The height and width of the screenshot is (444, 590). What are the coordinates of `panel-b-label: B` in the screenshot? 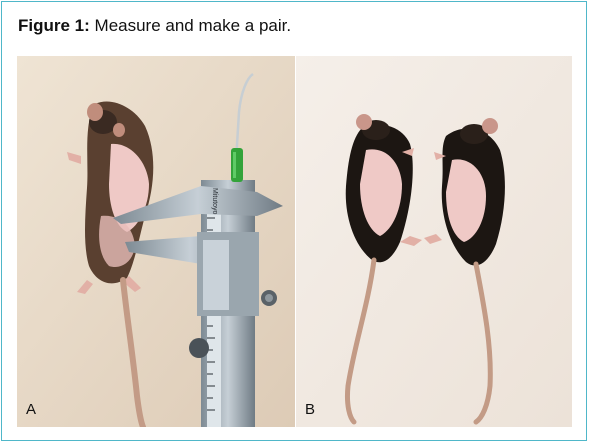 It's located at (310, 409).